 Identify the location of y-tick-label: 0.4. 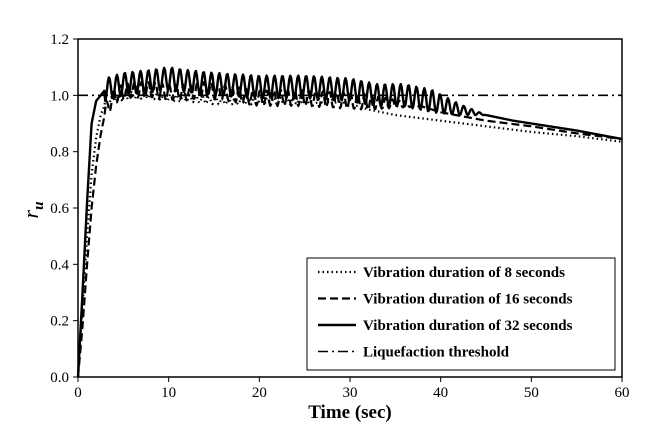
(59, 265).